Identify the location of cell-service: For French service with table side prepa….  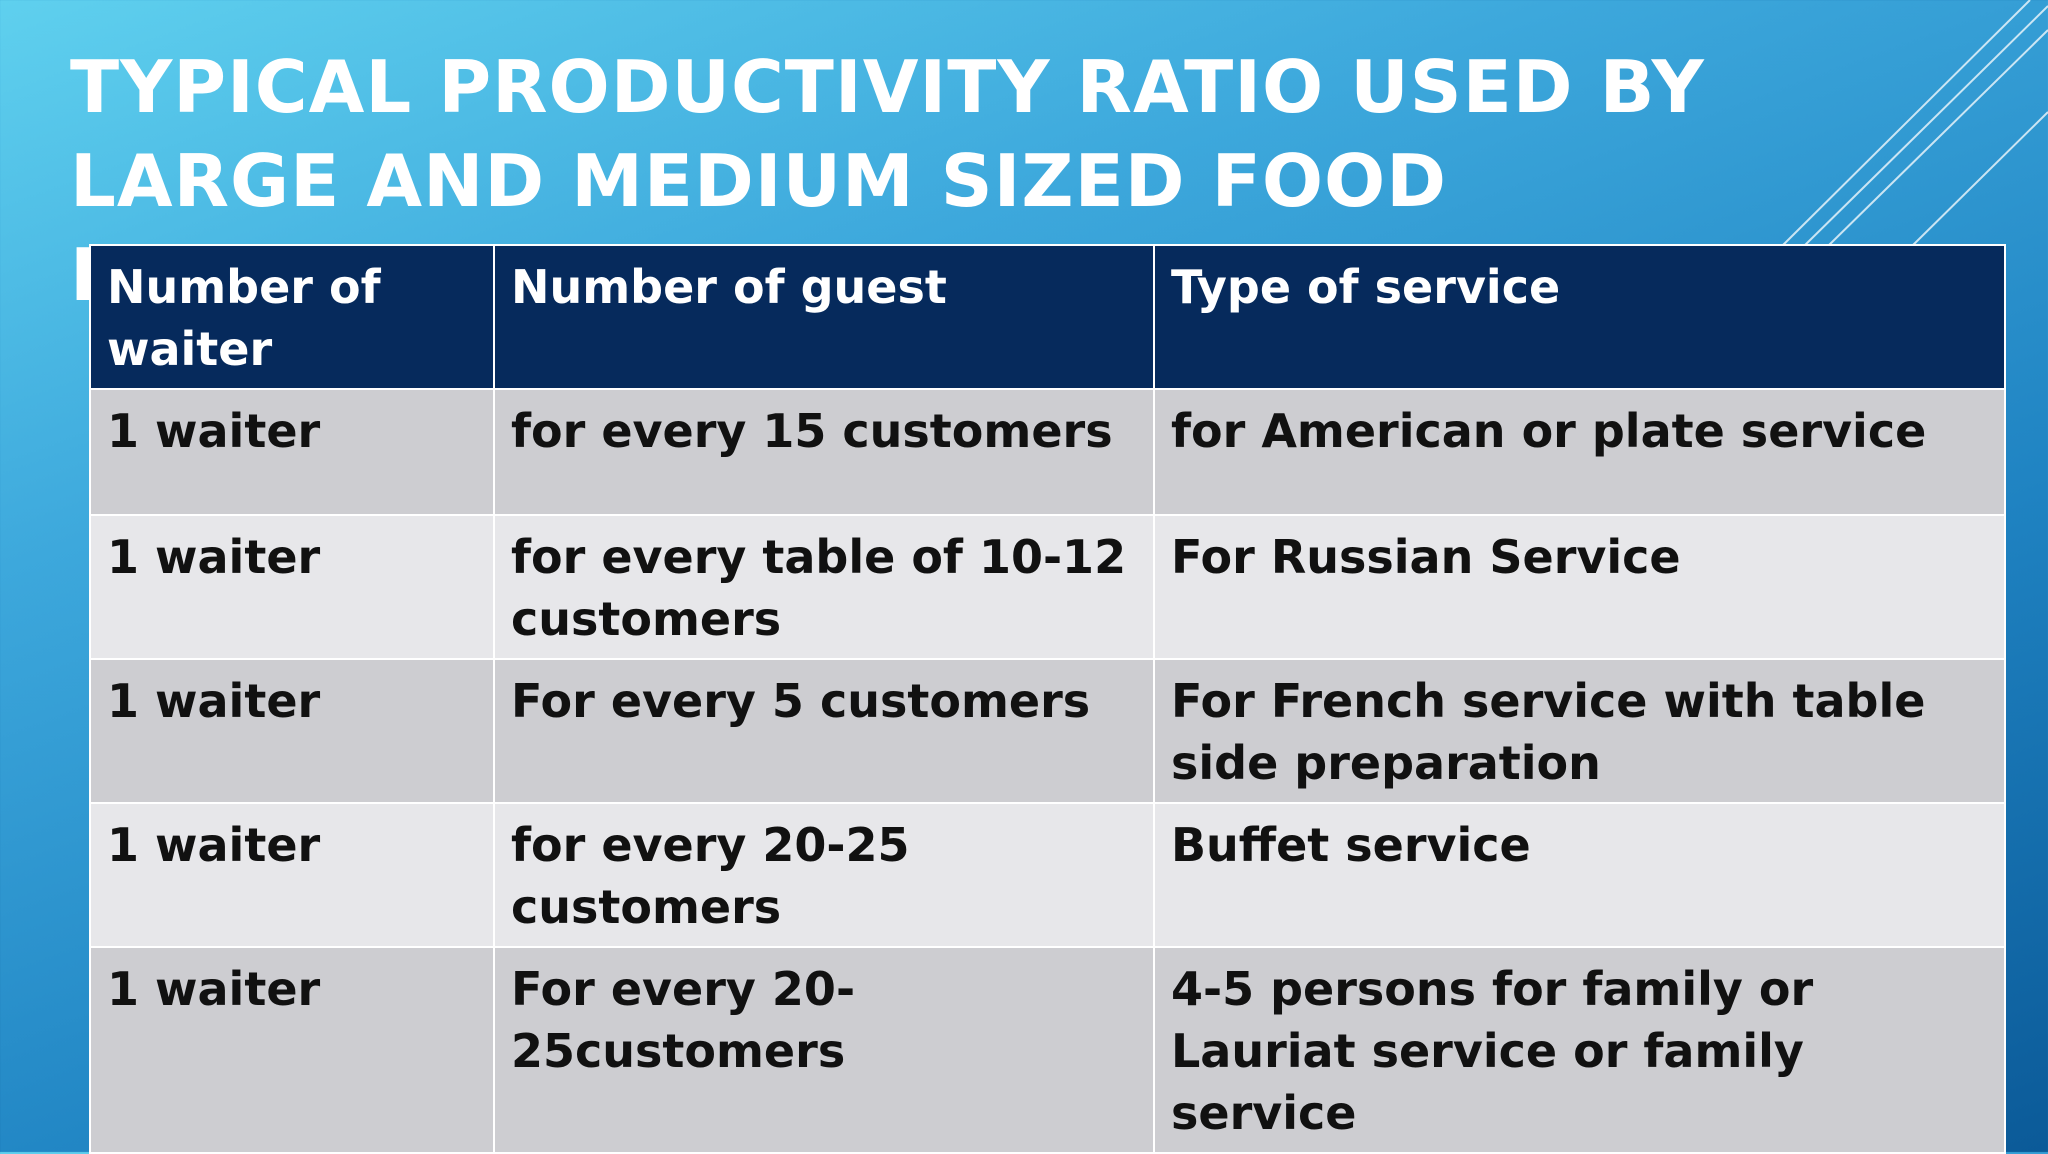
(1579, 731).